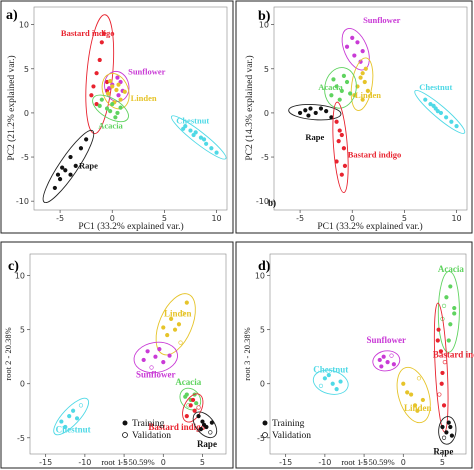 This screenshot has height=470, width=474. I want to click on panel-c-legend-validation-marker, so click(125, 435).